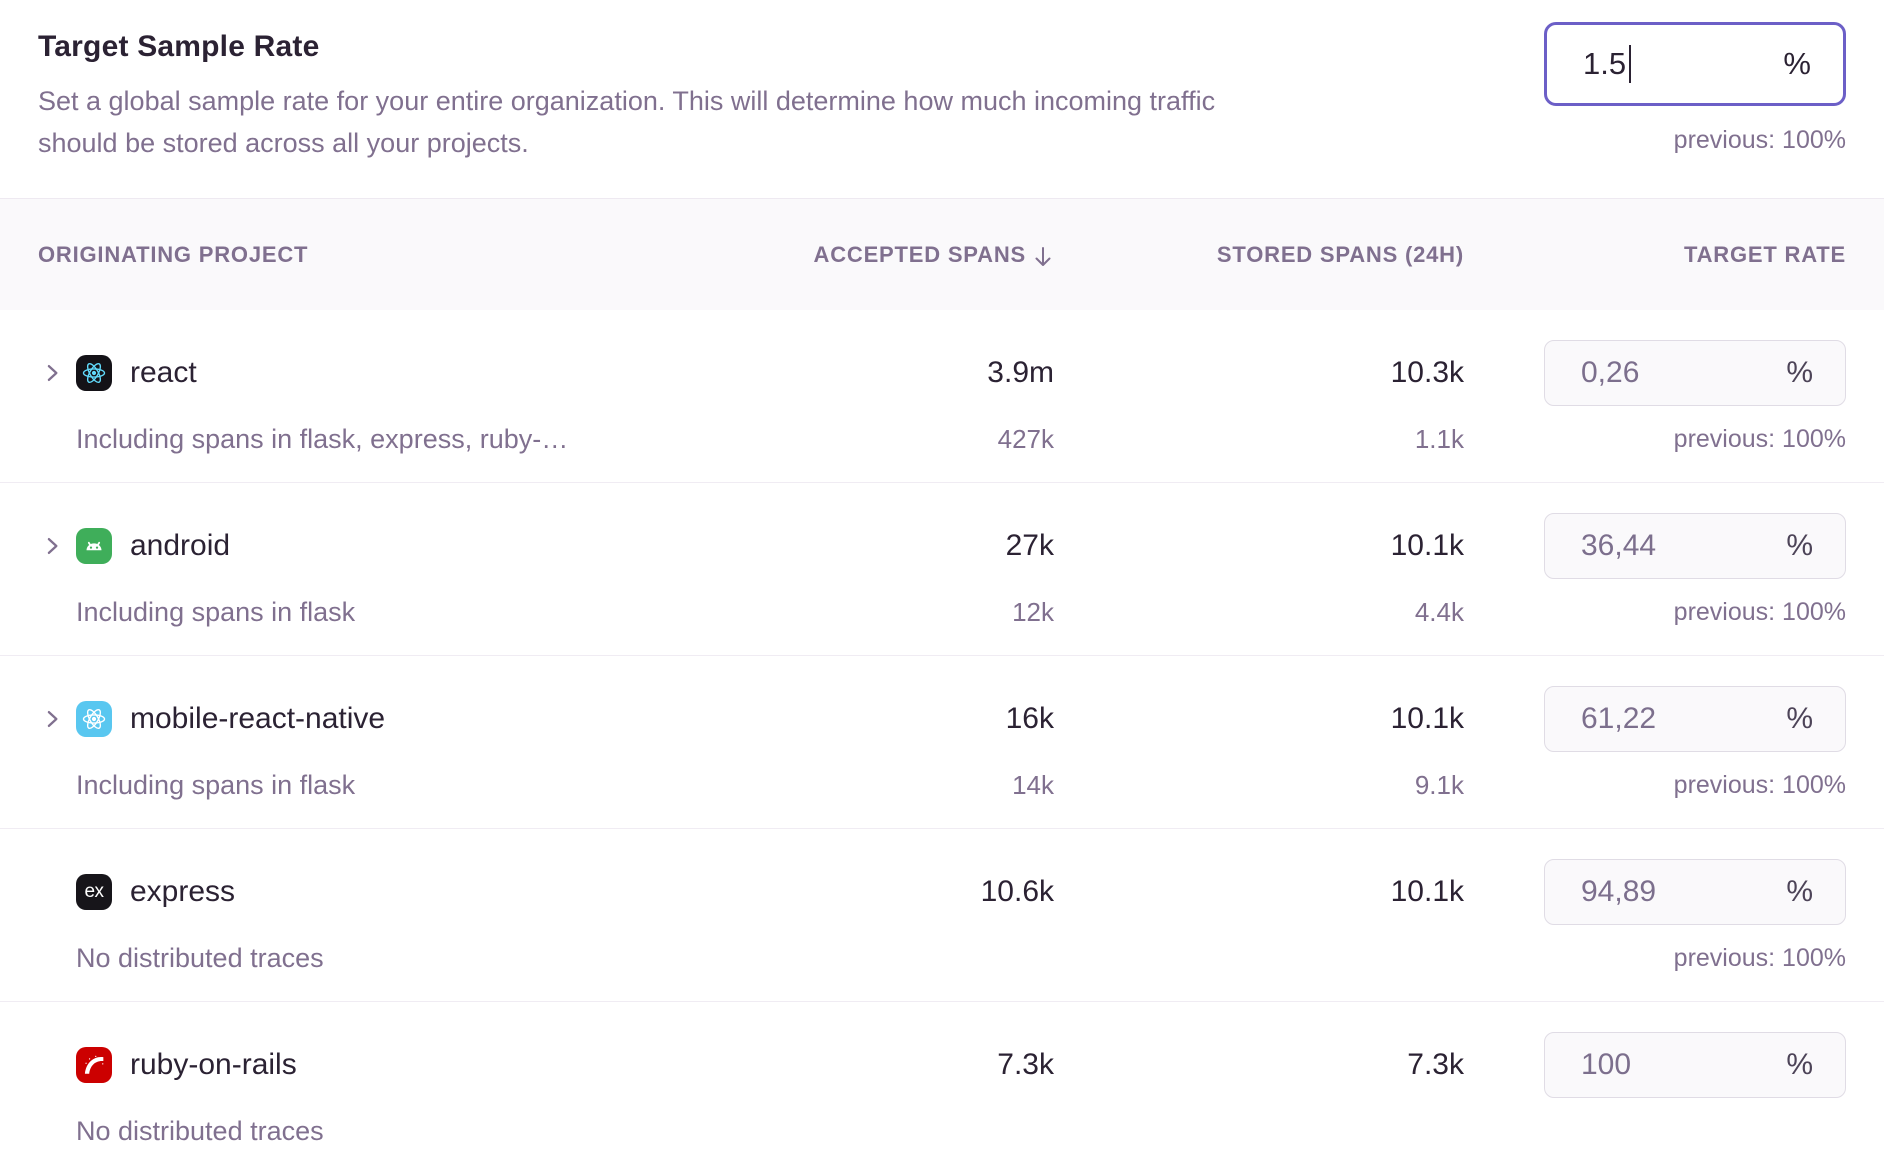 Image resolution: width=1884 pixels, height=1160 pixels. I want to click on table-row: mobile-react-native 16k 10.1k 61,22 %, so click(942, 719).